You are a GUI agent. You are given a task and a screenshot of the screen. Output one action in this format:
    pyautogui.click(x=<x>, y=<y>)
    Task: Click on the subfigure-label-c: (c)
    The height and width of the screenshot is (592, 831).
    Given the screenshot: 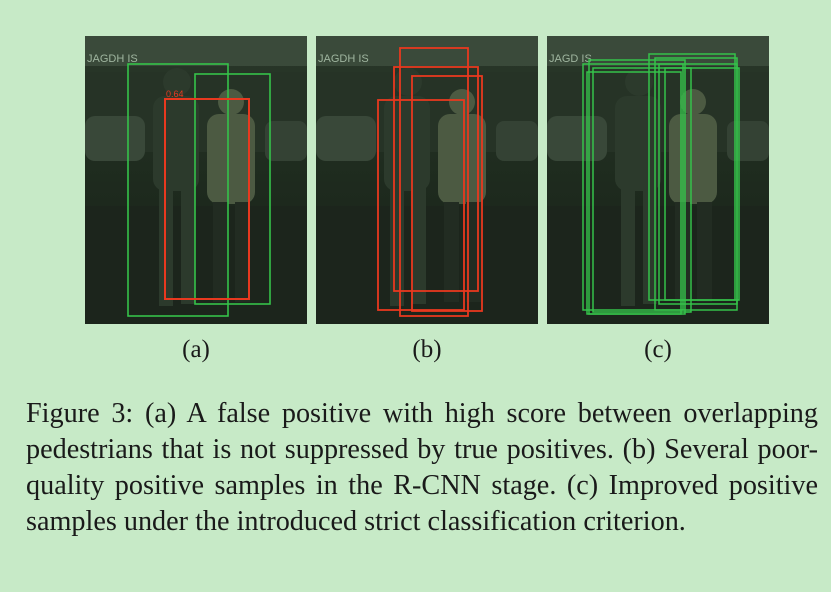 What is the action you would take?
    pyautogui.click(x=658, y=349)
    